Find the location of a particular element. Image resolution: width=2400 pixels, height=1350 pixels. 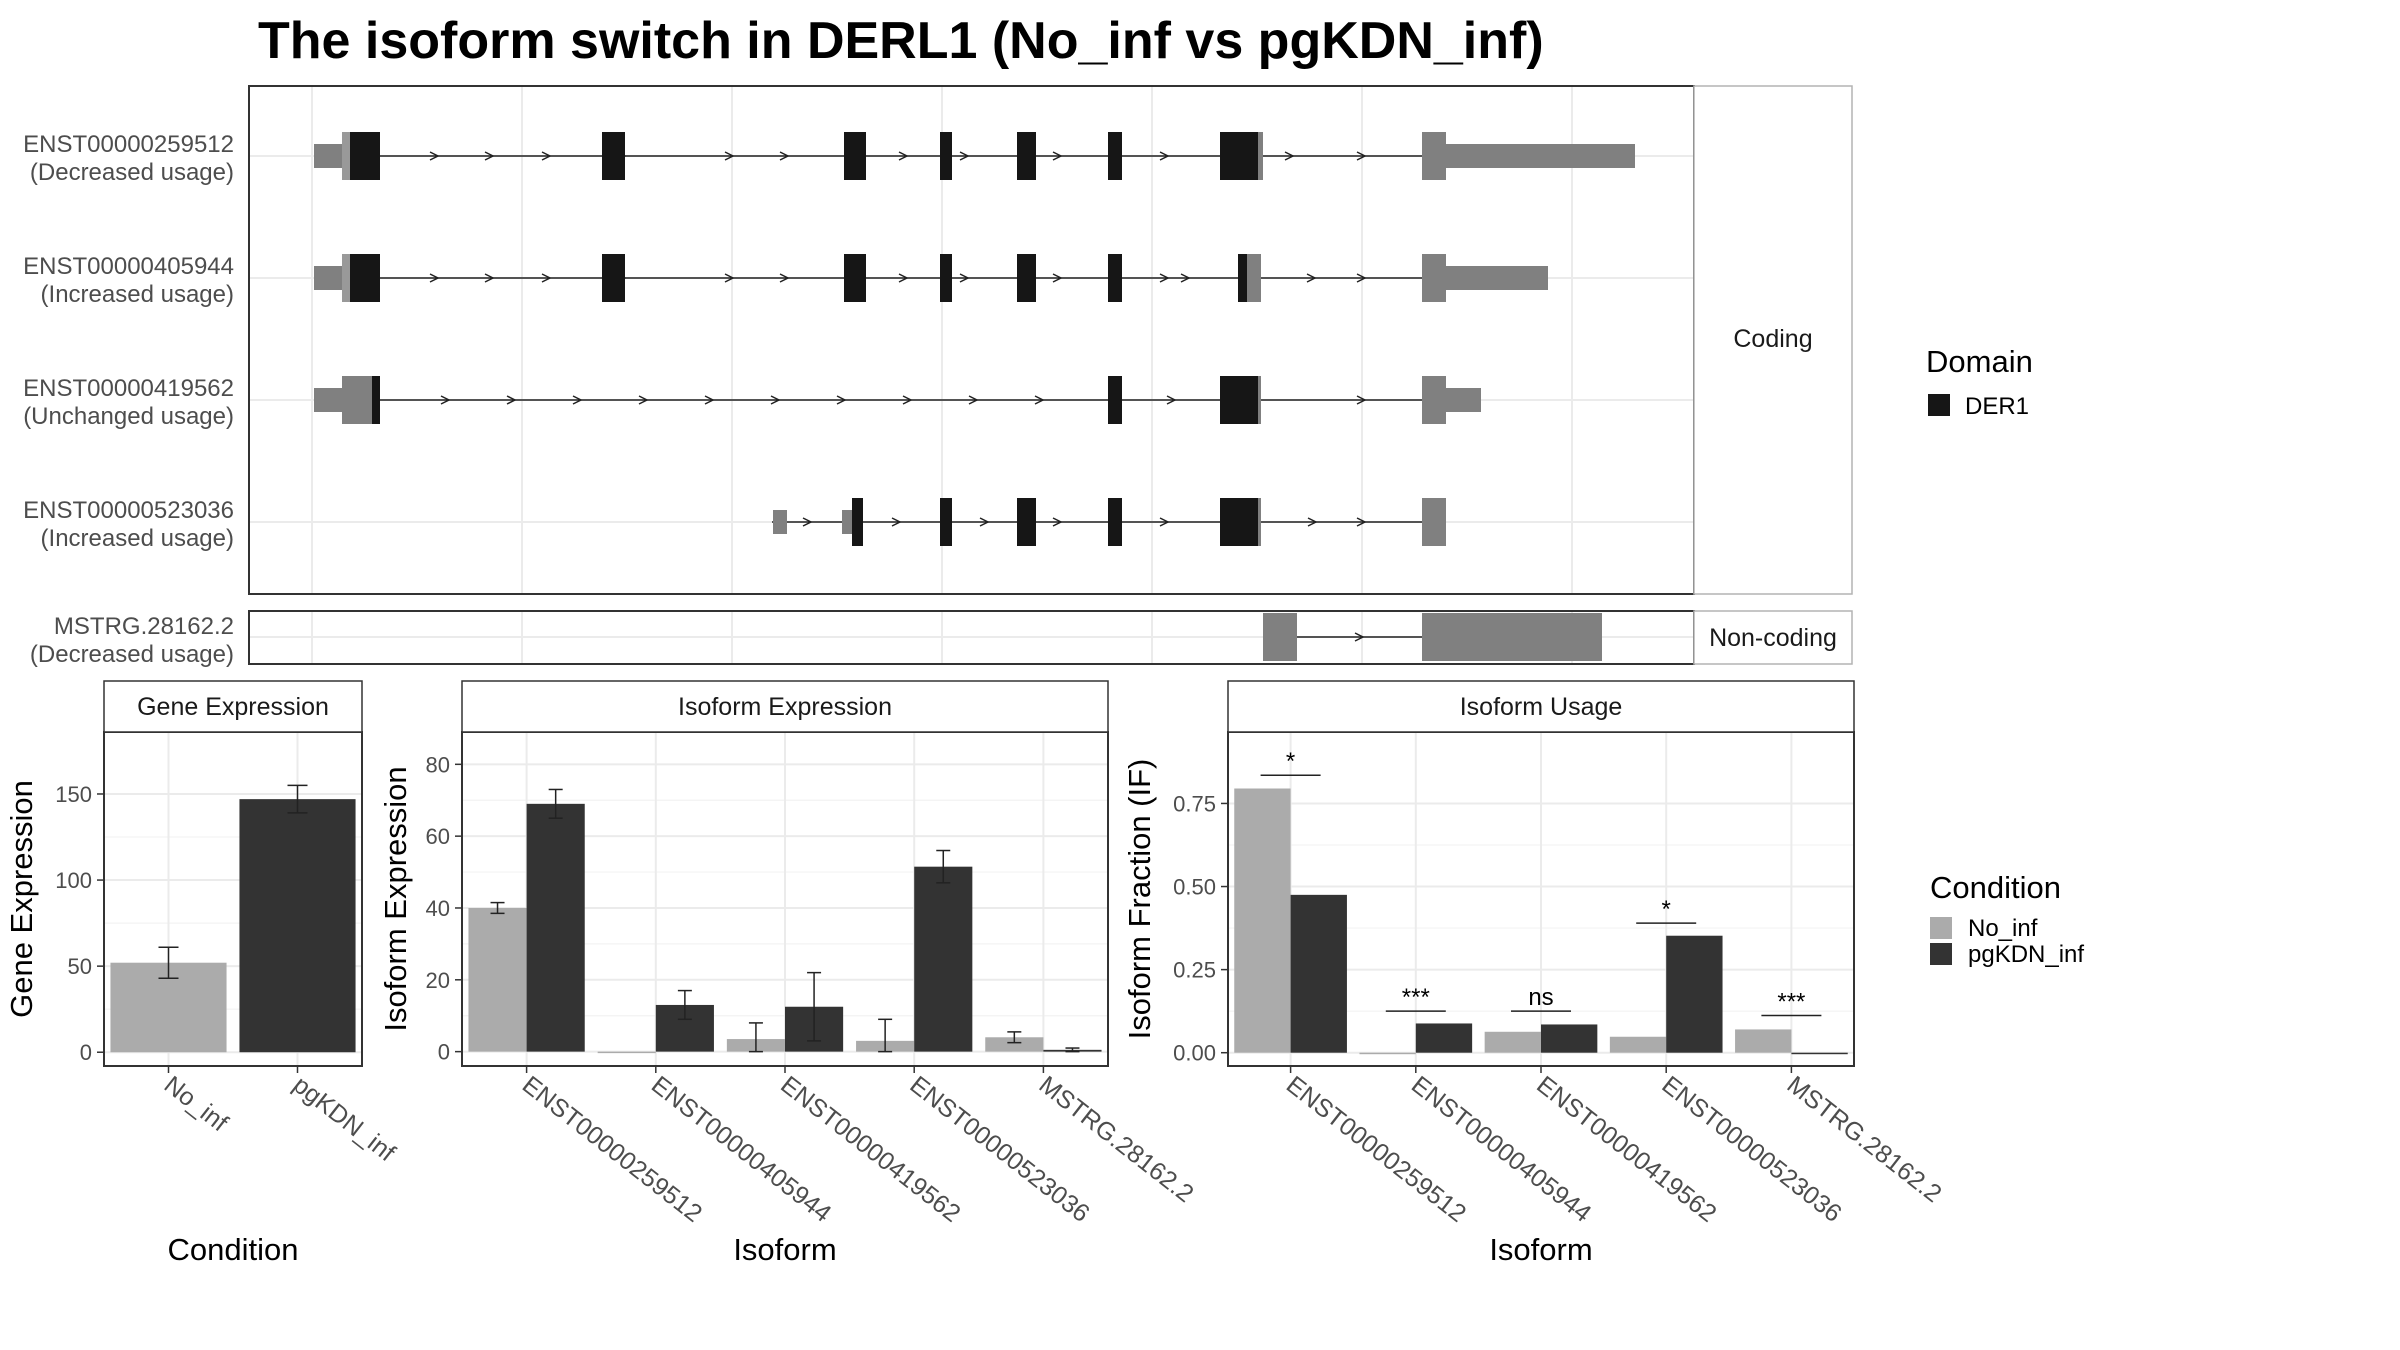

y-tick-label: 0.00 is located at coordinates (1194, 1053).